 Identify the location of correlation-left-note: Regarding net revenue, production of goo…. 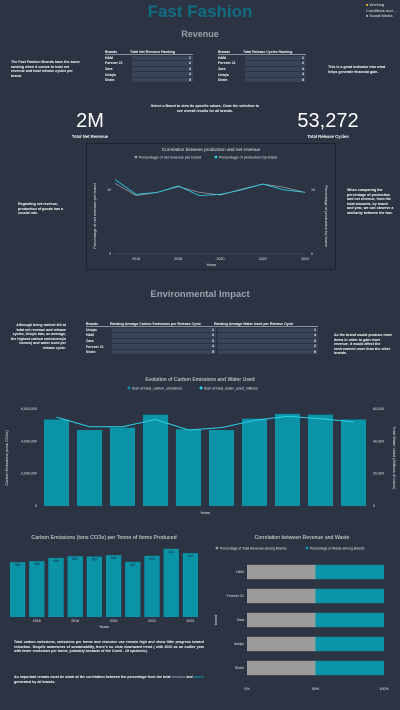
(41, 209).